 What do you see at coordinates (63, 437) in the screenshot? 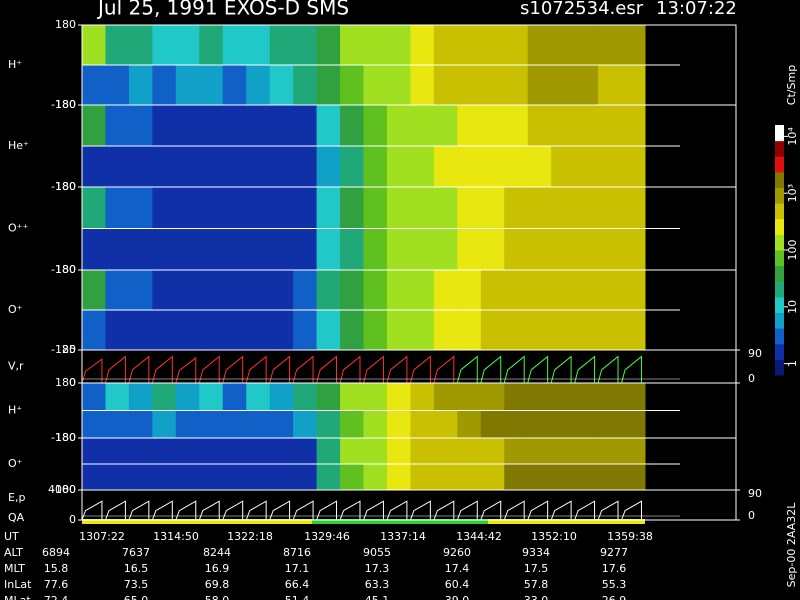
I see `y-tick-label: -180` at bounding box center [63, 437].